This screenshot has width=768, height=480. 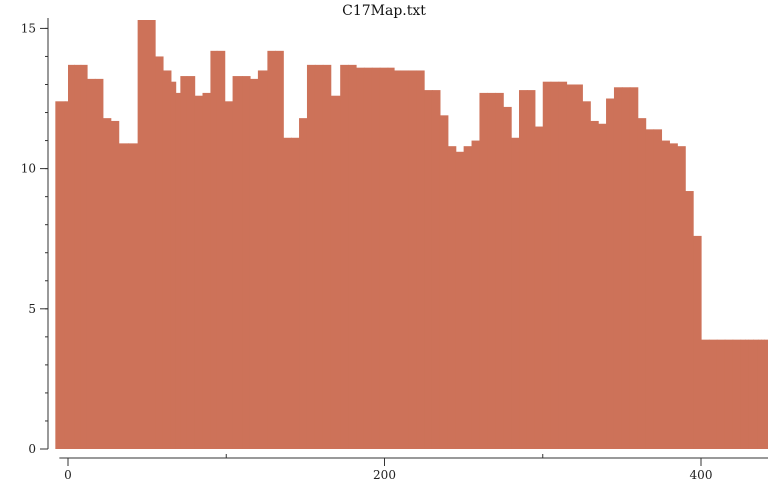 I want to click on x-tick-label: 400, so click(x=701, y=474).